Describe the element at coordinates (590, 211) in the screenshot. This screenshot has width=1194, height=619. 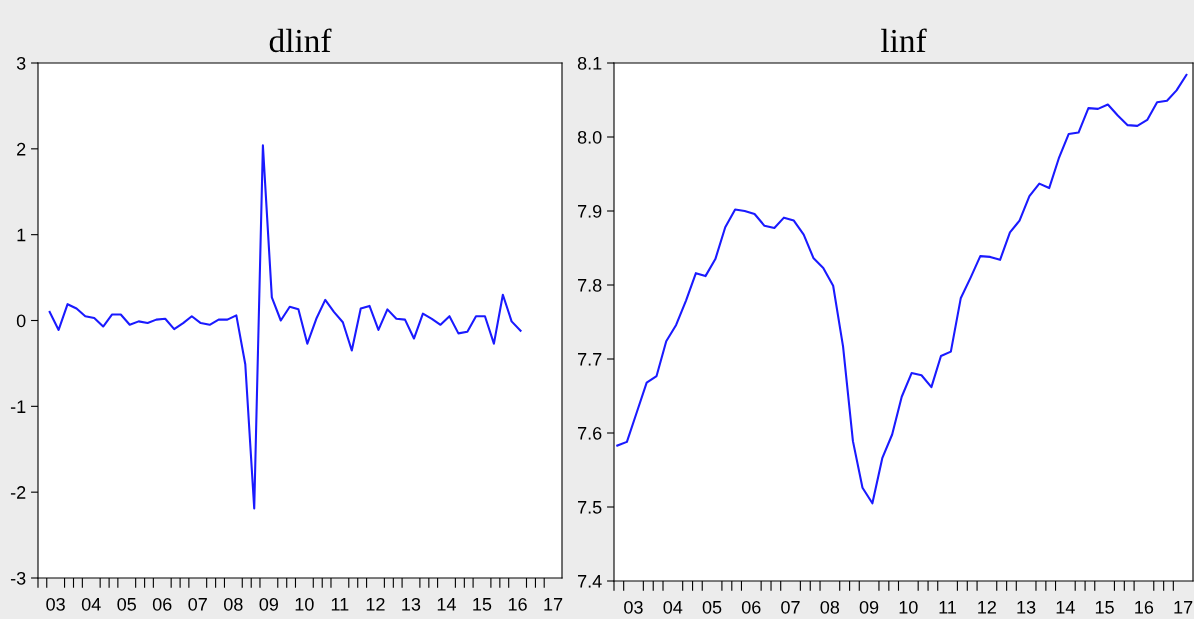
I see `y-tick-label: 7.9` at that location.